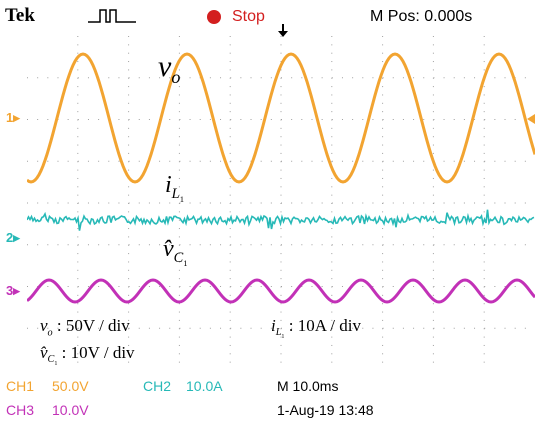  What do you see at coordinates (169, 68) in the screenshot?
I see `vo-annotation: vo` at bounding box center [169, 68].